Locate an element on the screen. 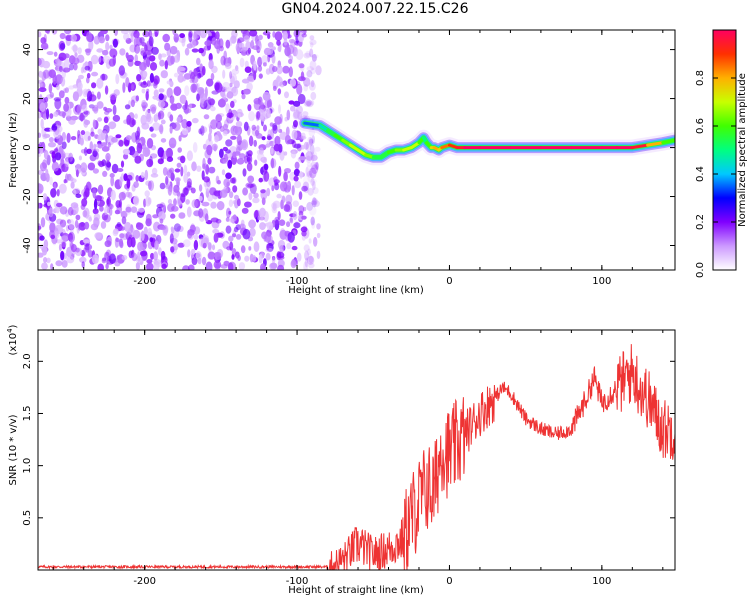 The width and height of the screenshot is (750, 600). colorbar-gradient is located at coordinates (724, 150).